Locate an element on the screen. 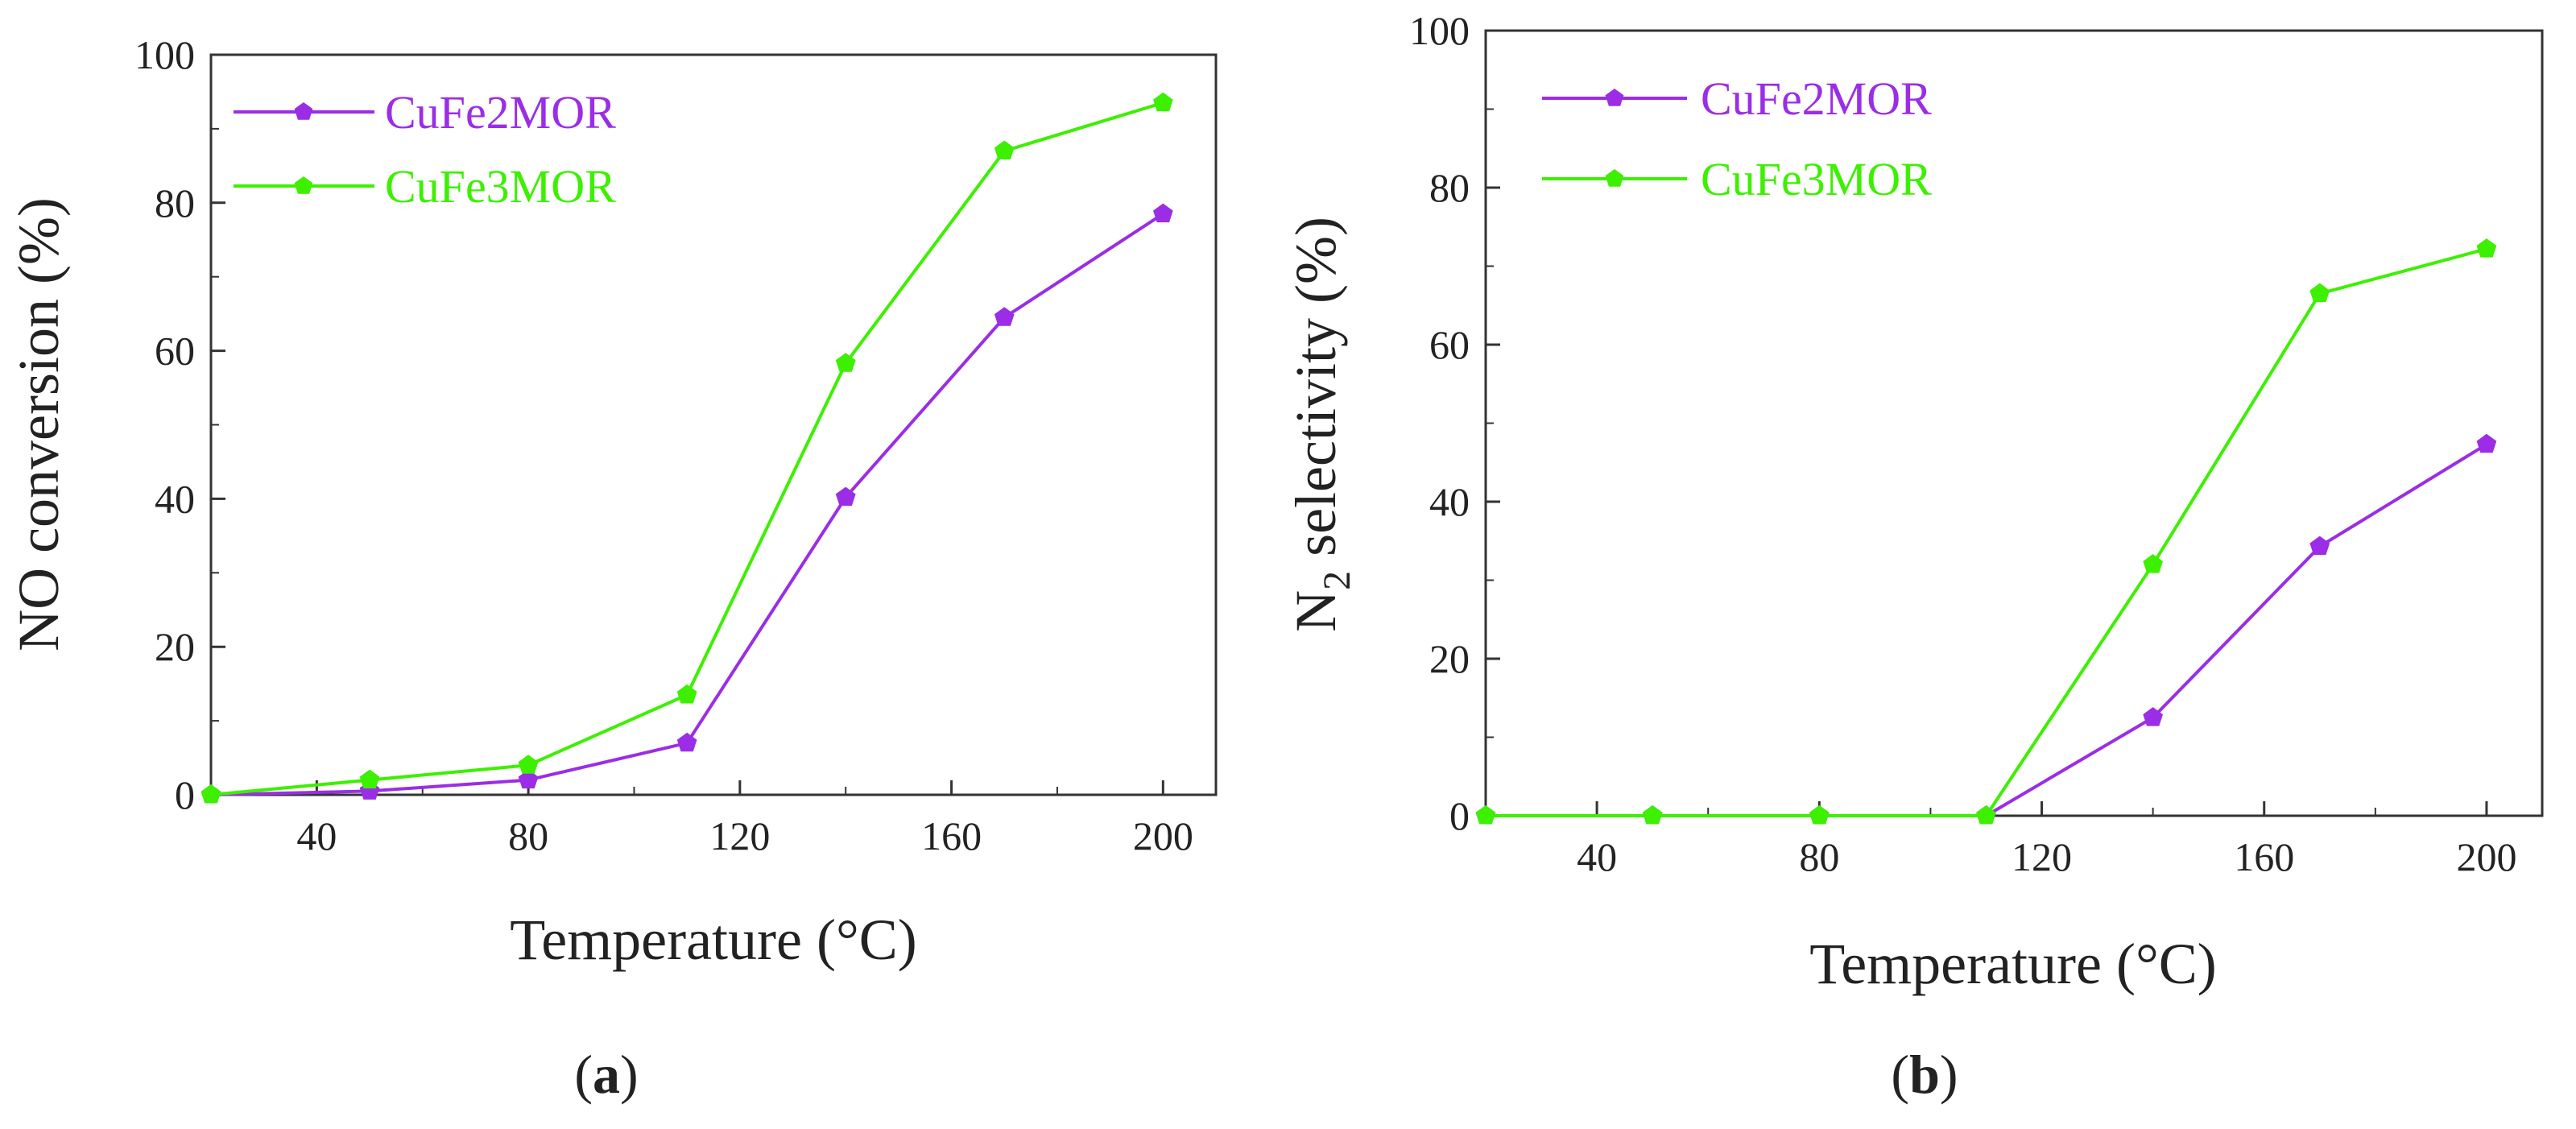 The width and height of the screenshot is (2576, 1129). y-tick-label-b: 20 is located at coordinates (1449, 658).